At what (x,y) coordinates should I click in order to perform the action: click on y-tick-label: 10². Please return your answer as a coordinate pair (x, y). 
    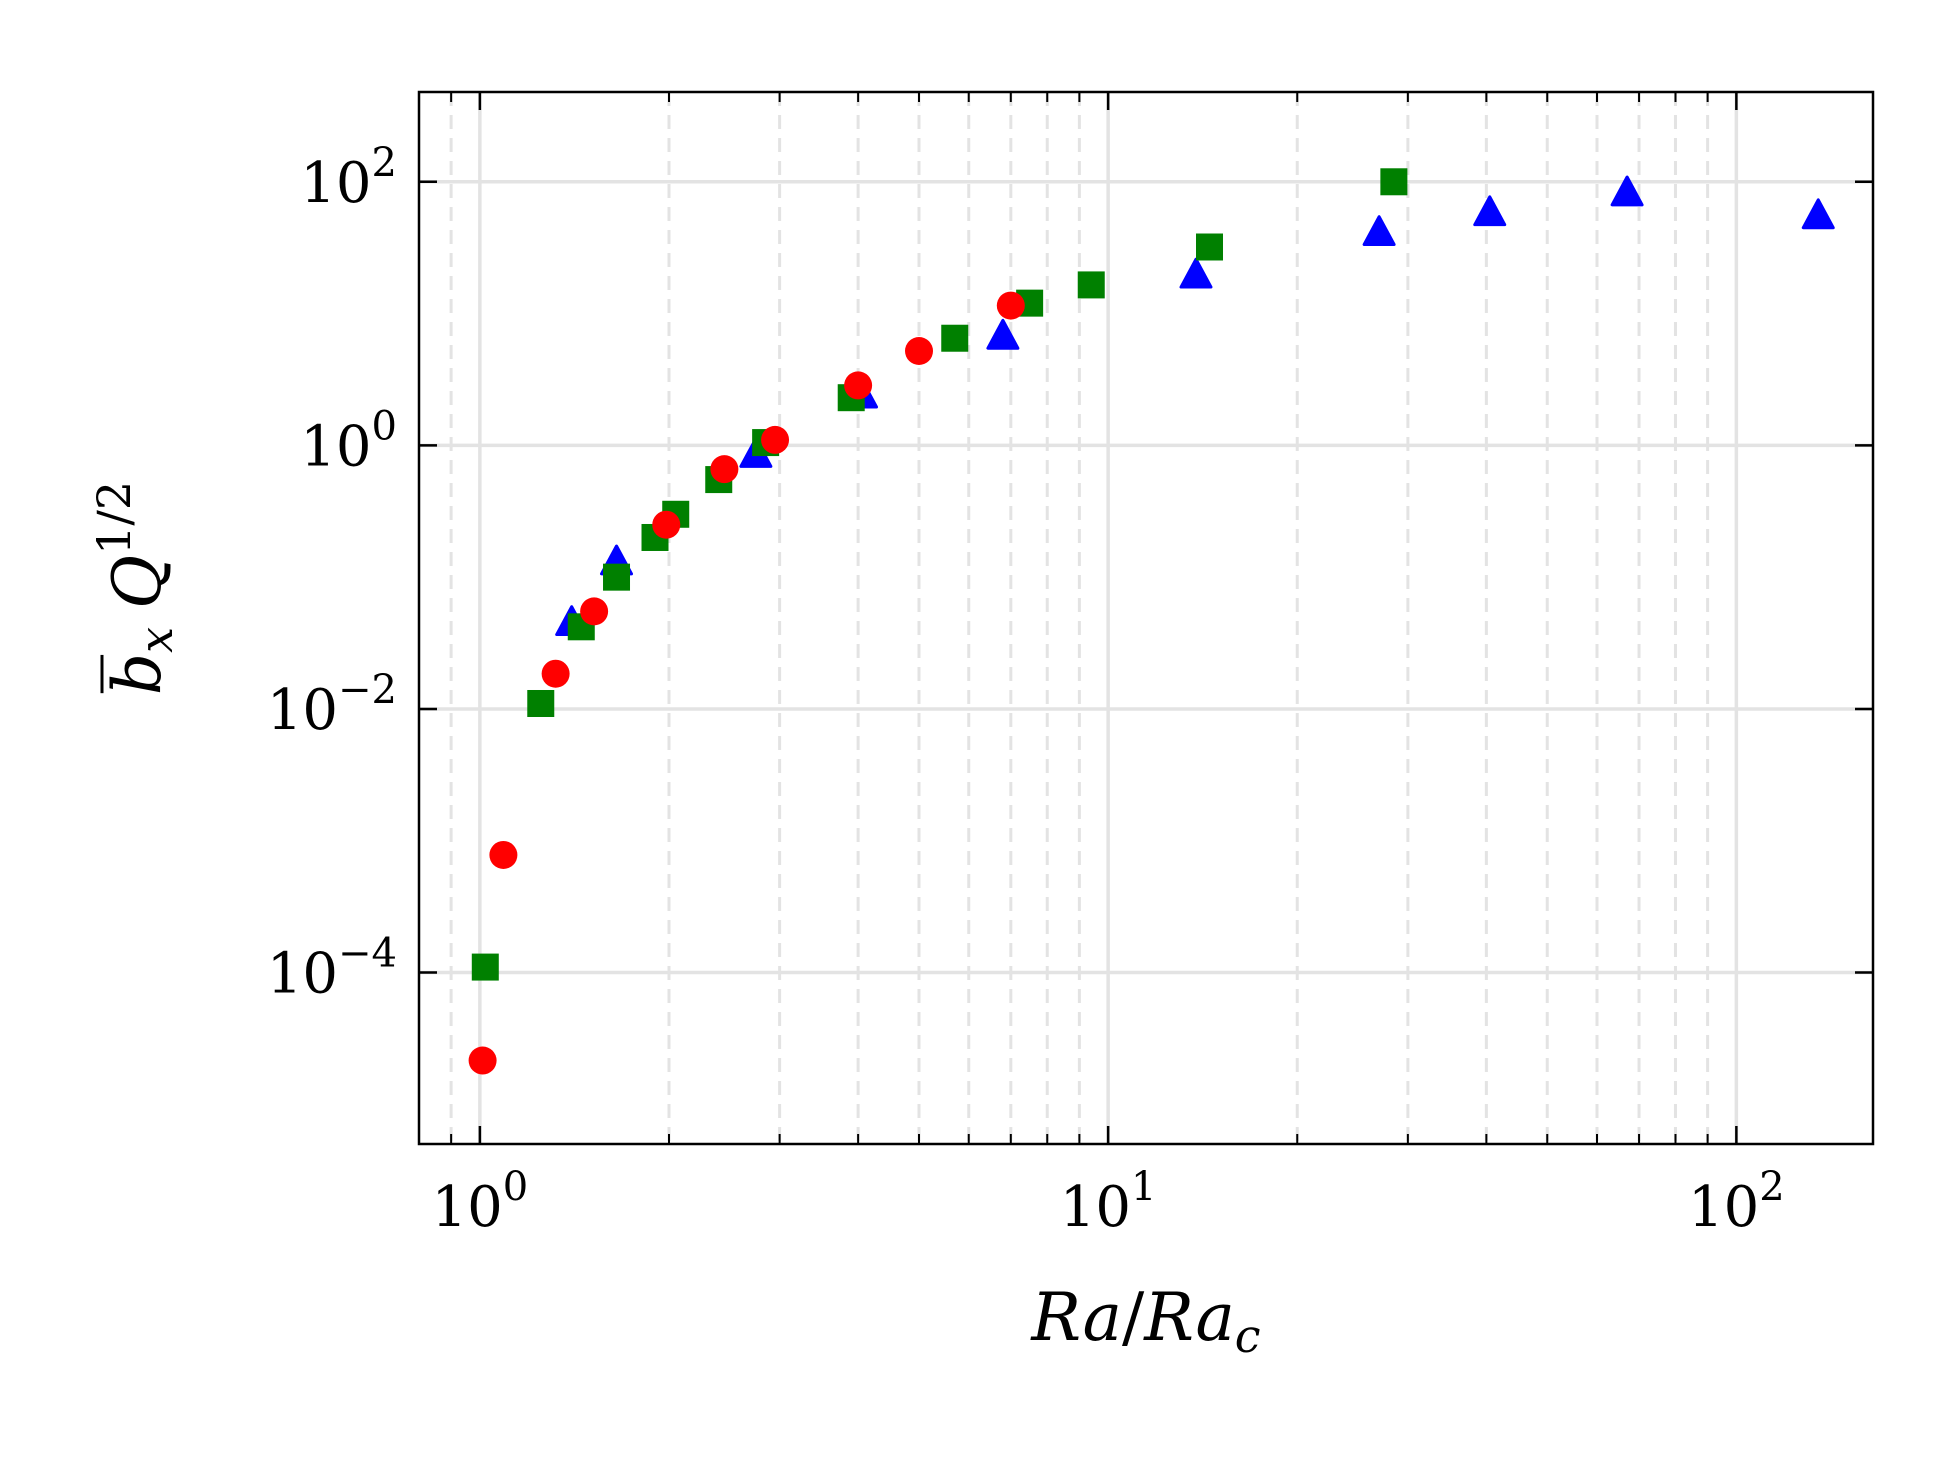
    Looking at the image, I should click on (348, 178).